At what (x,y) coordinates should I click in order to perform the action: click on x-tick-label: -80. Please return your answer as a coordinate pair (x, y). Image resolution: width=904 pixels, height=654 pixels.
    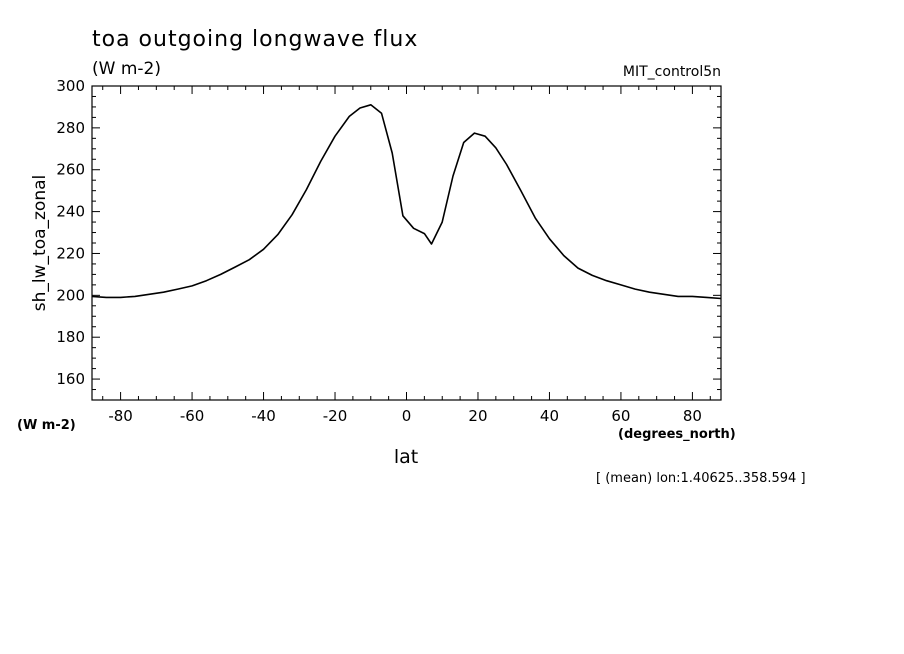
    Looking at the image, I should click on (120, 416).